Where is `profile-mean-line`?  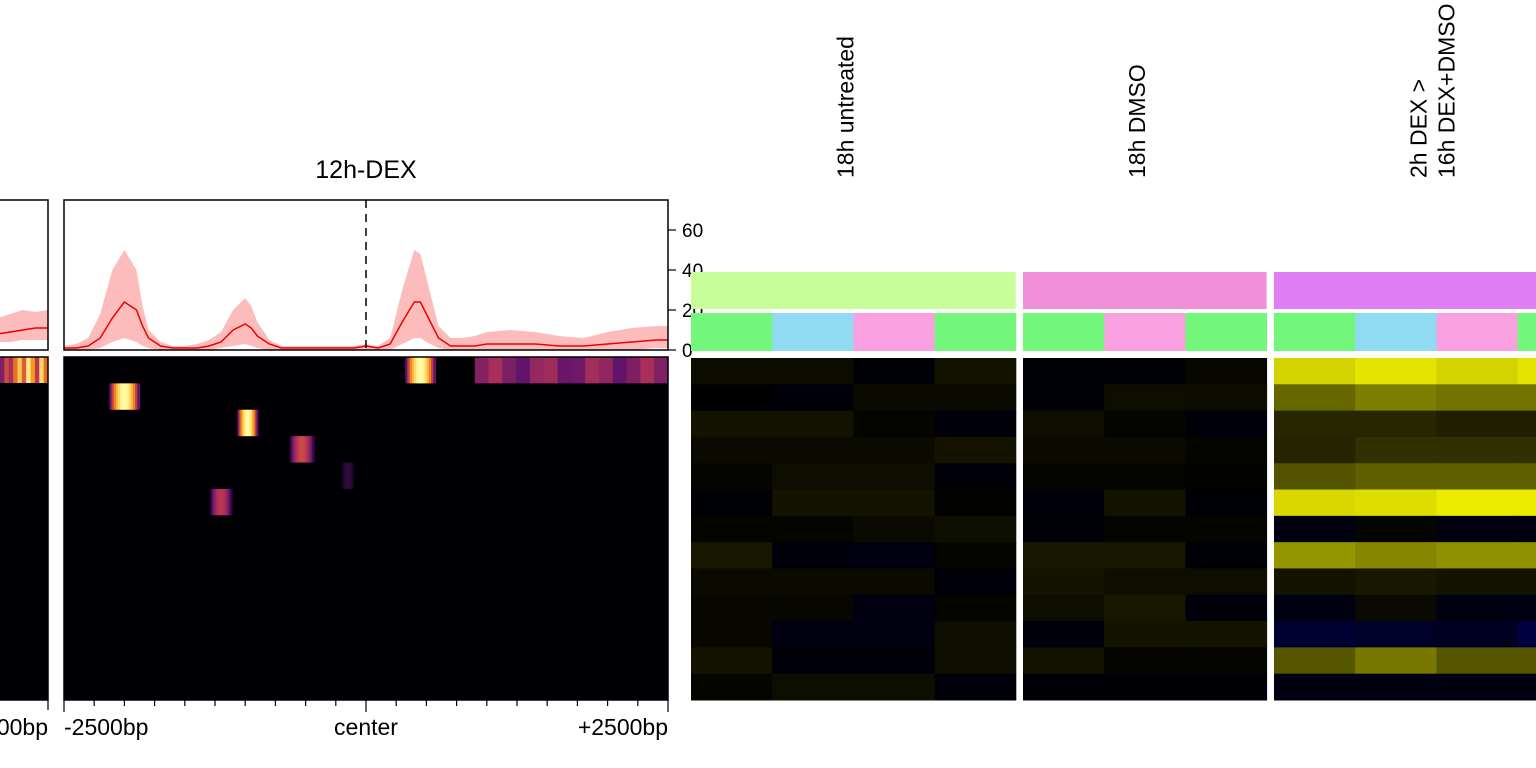
profile-mean-line is located at coordinates (366, 324).